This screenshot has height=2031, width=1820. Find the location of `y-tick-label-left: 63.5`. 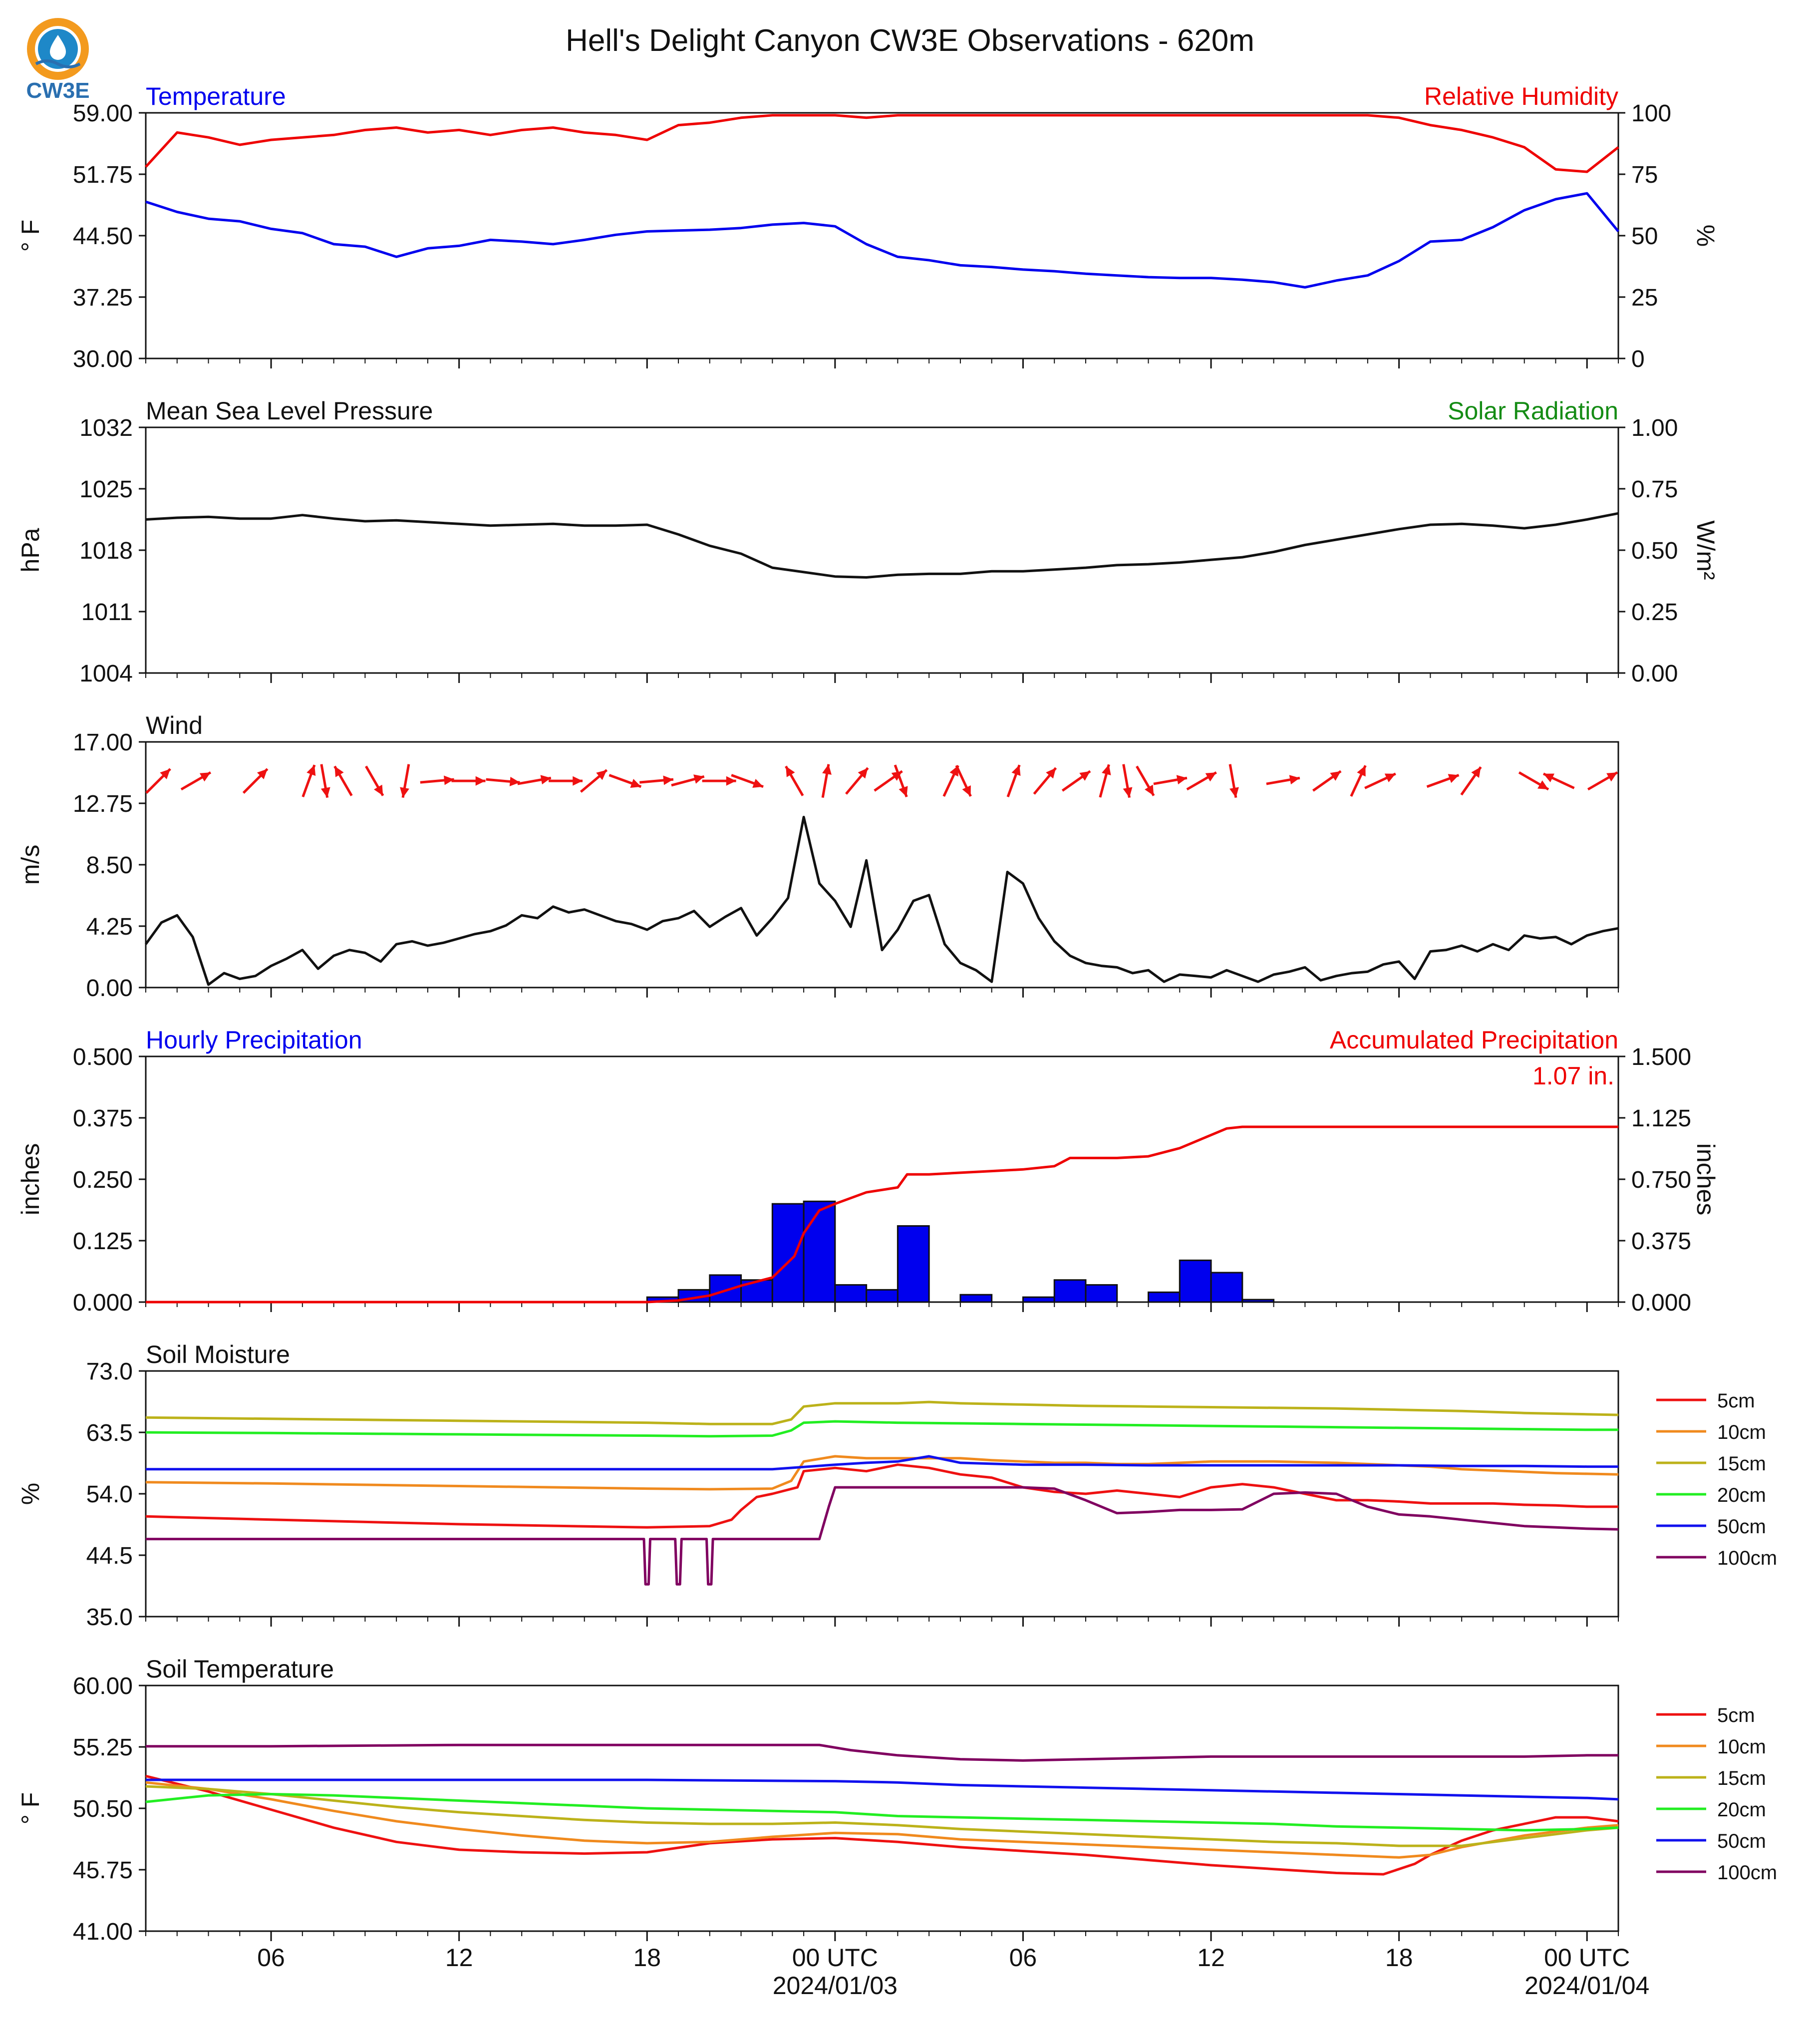

y-tick-label-left: 63.5 is located at coordinates (109, 1433).